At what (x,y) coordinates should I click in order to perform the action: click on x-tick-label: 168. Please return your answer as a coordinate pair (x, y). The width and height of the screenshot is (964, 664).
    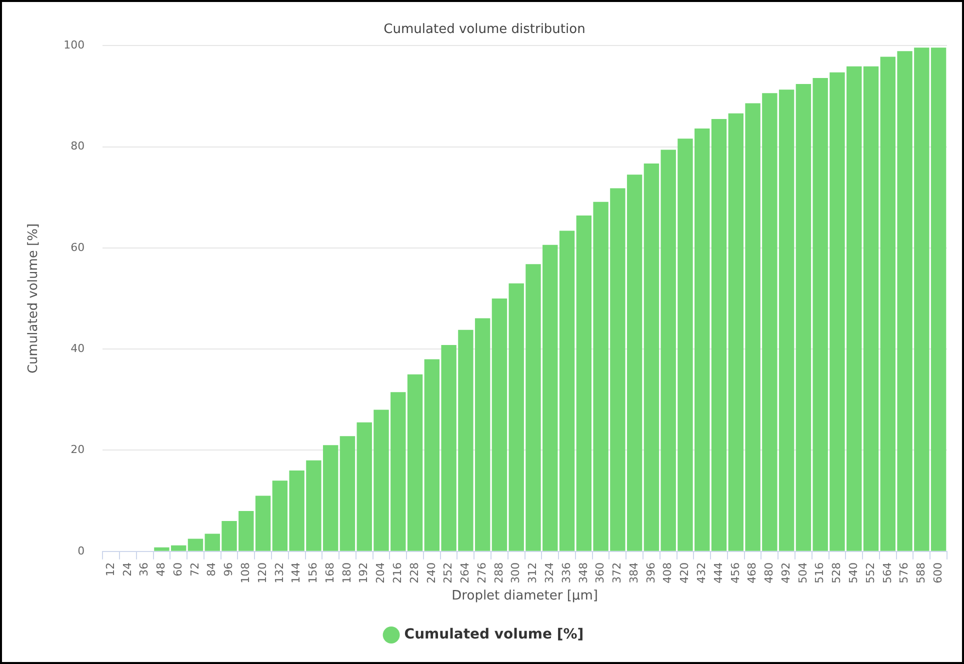
    Looking at the image, I should click on (329, 573).